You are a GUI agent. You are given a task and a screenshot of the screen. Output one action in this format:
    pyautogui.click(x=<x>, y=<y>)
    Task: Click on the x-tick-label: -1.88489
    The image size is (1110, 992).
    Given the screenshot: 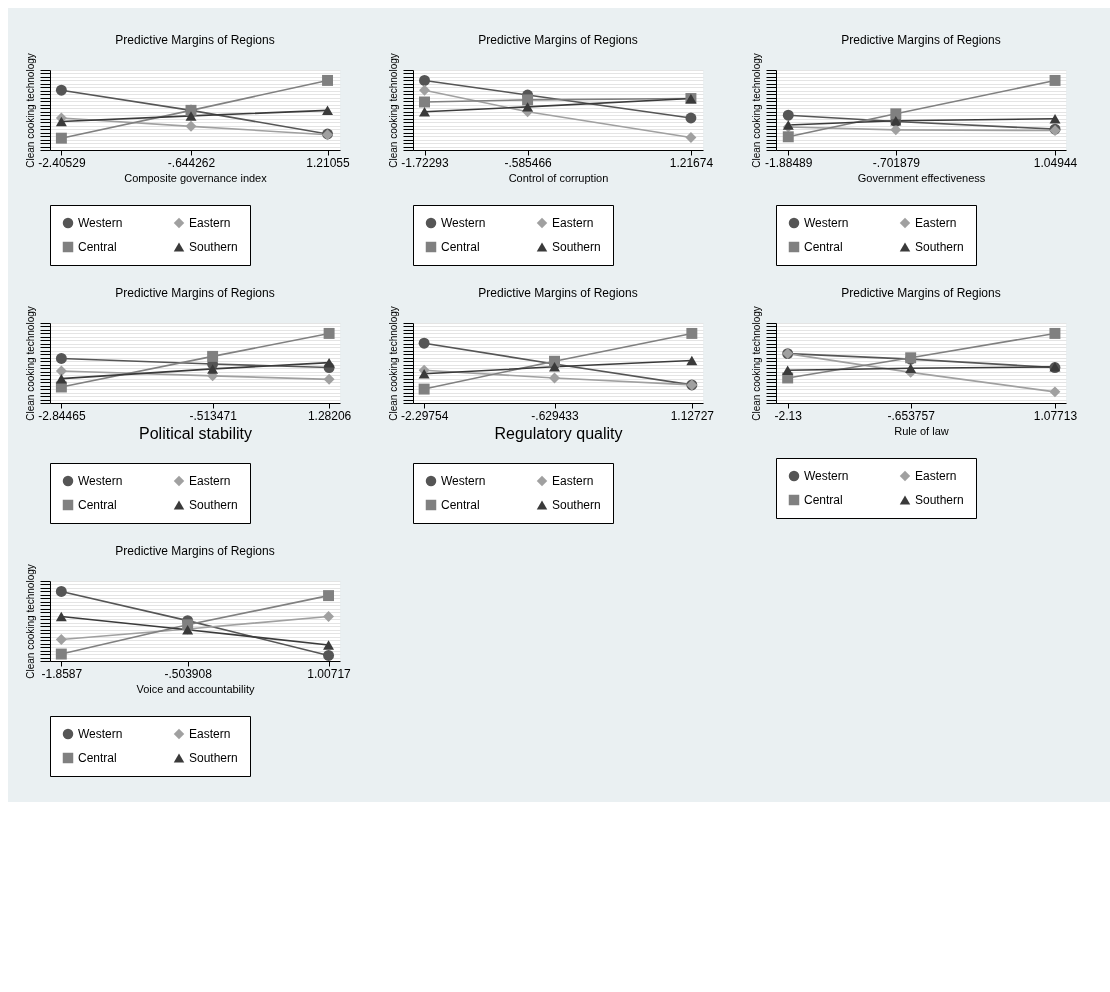 What is the action you would take?
    pyautogui.click(x=789, y=162)
    